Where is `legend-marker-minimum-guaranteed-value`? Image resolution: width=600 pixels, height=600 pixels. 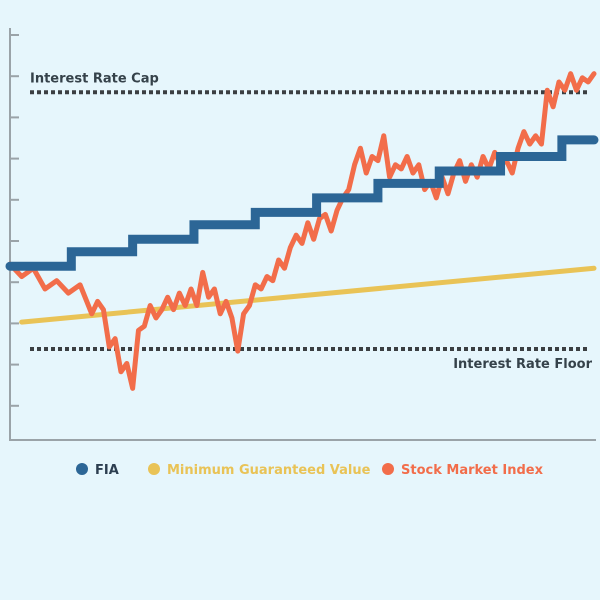
legend-marker-minimum-guaranteed-value is located at coordinates (154, 469).